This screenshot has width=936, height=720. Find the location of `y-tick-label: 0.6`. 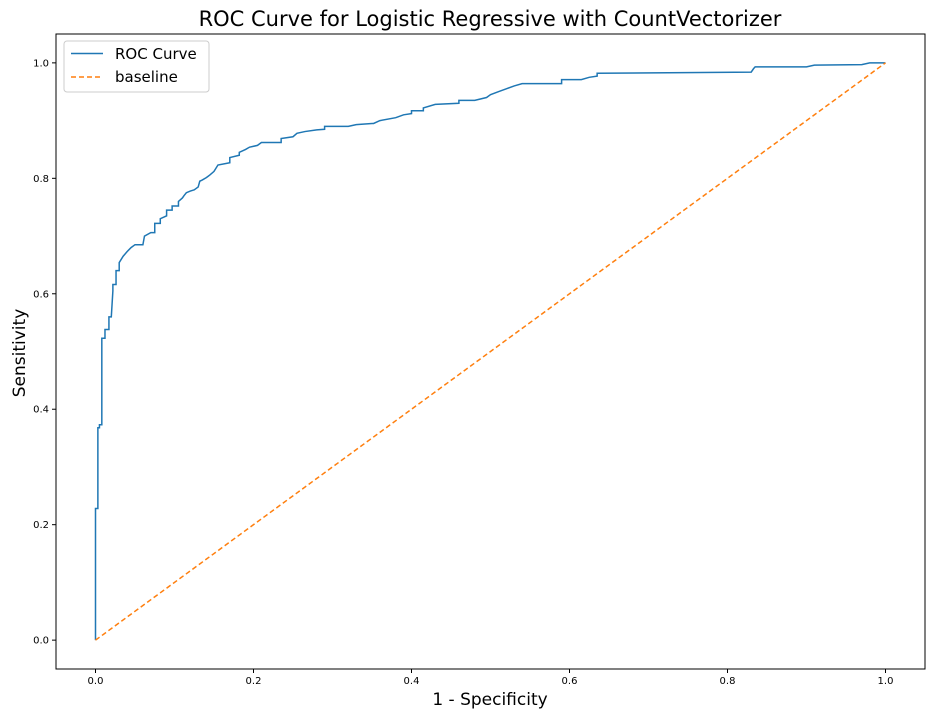

y-tick-label: 0.6 is located at coordinates (41, 294).